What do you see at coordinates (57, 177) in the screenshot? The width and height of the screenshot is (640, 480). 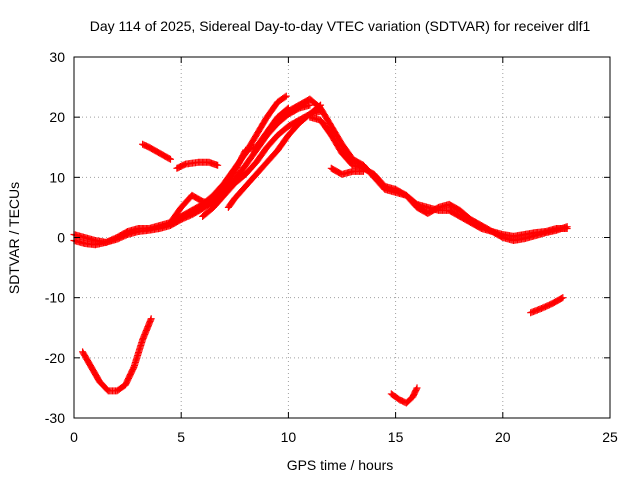 I see `y-tick-label: 10` at bounding box center [57, 177].